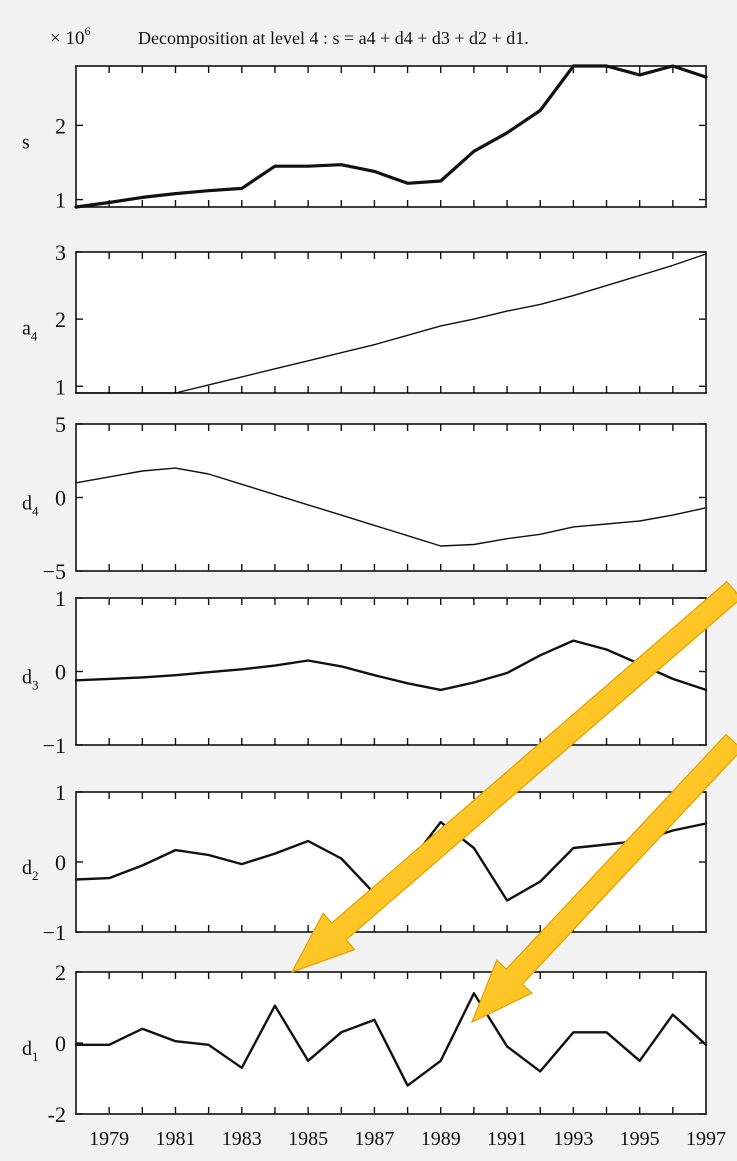 This screenshot has height=1161, width=737. I want to click on x-tick-label: 1987, so click(374, 1139).